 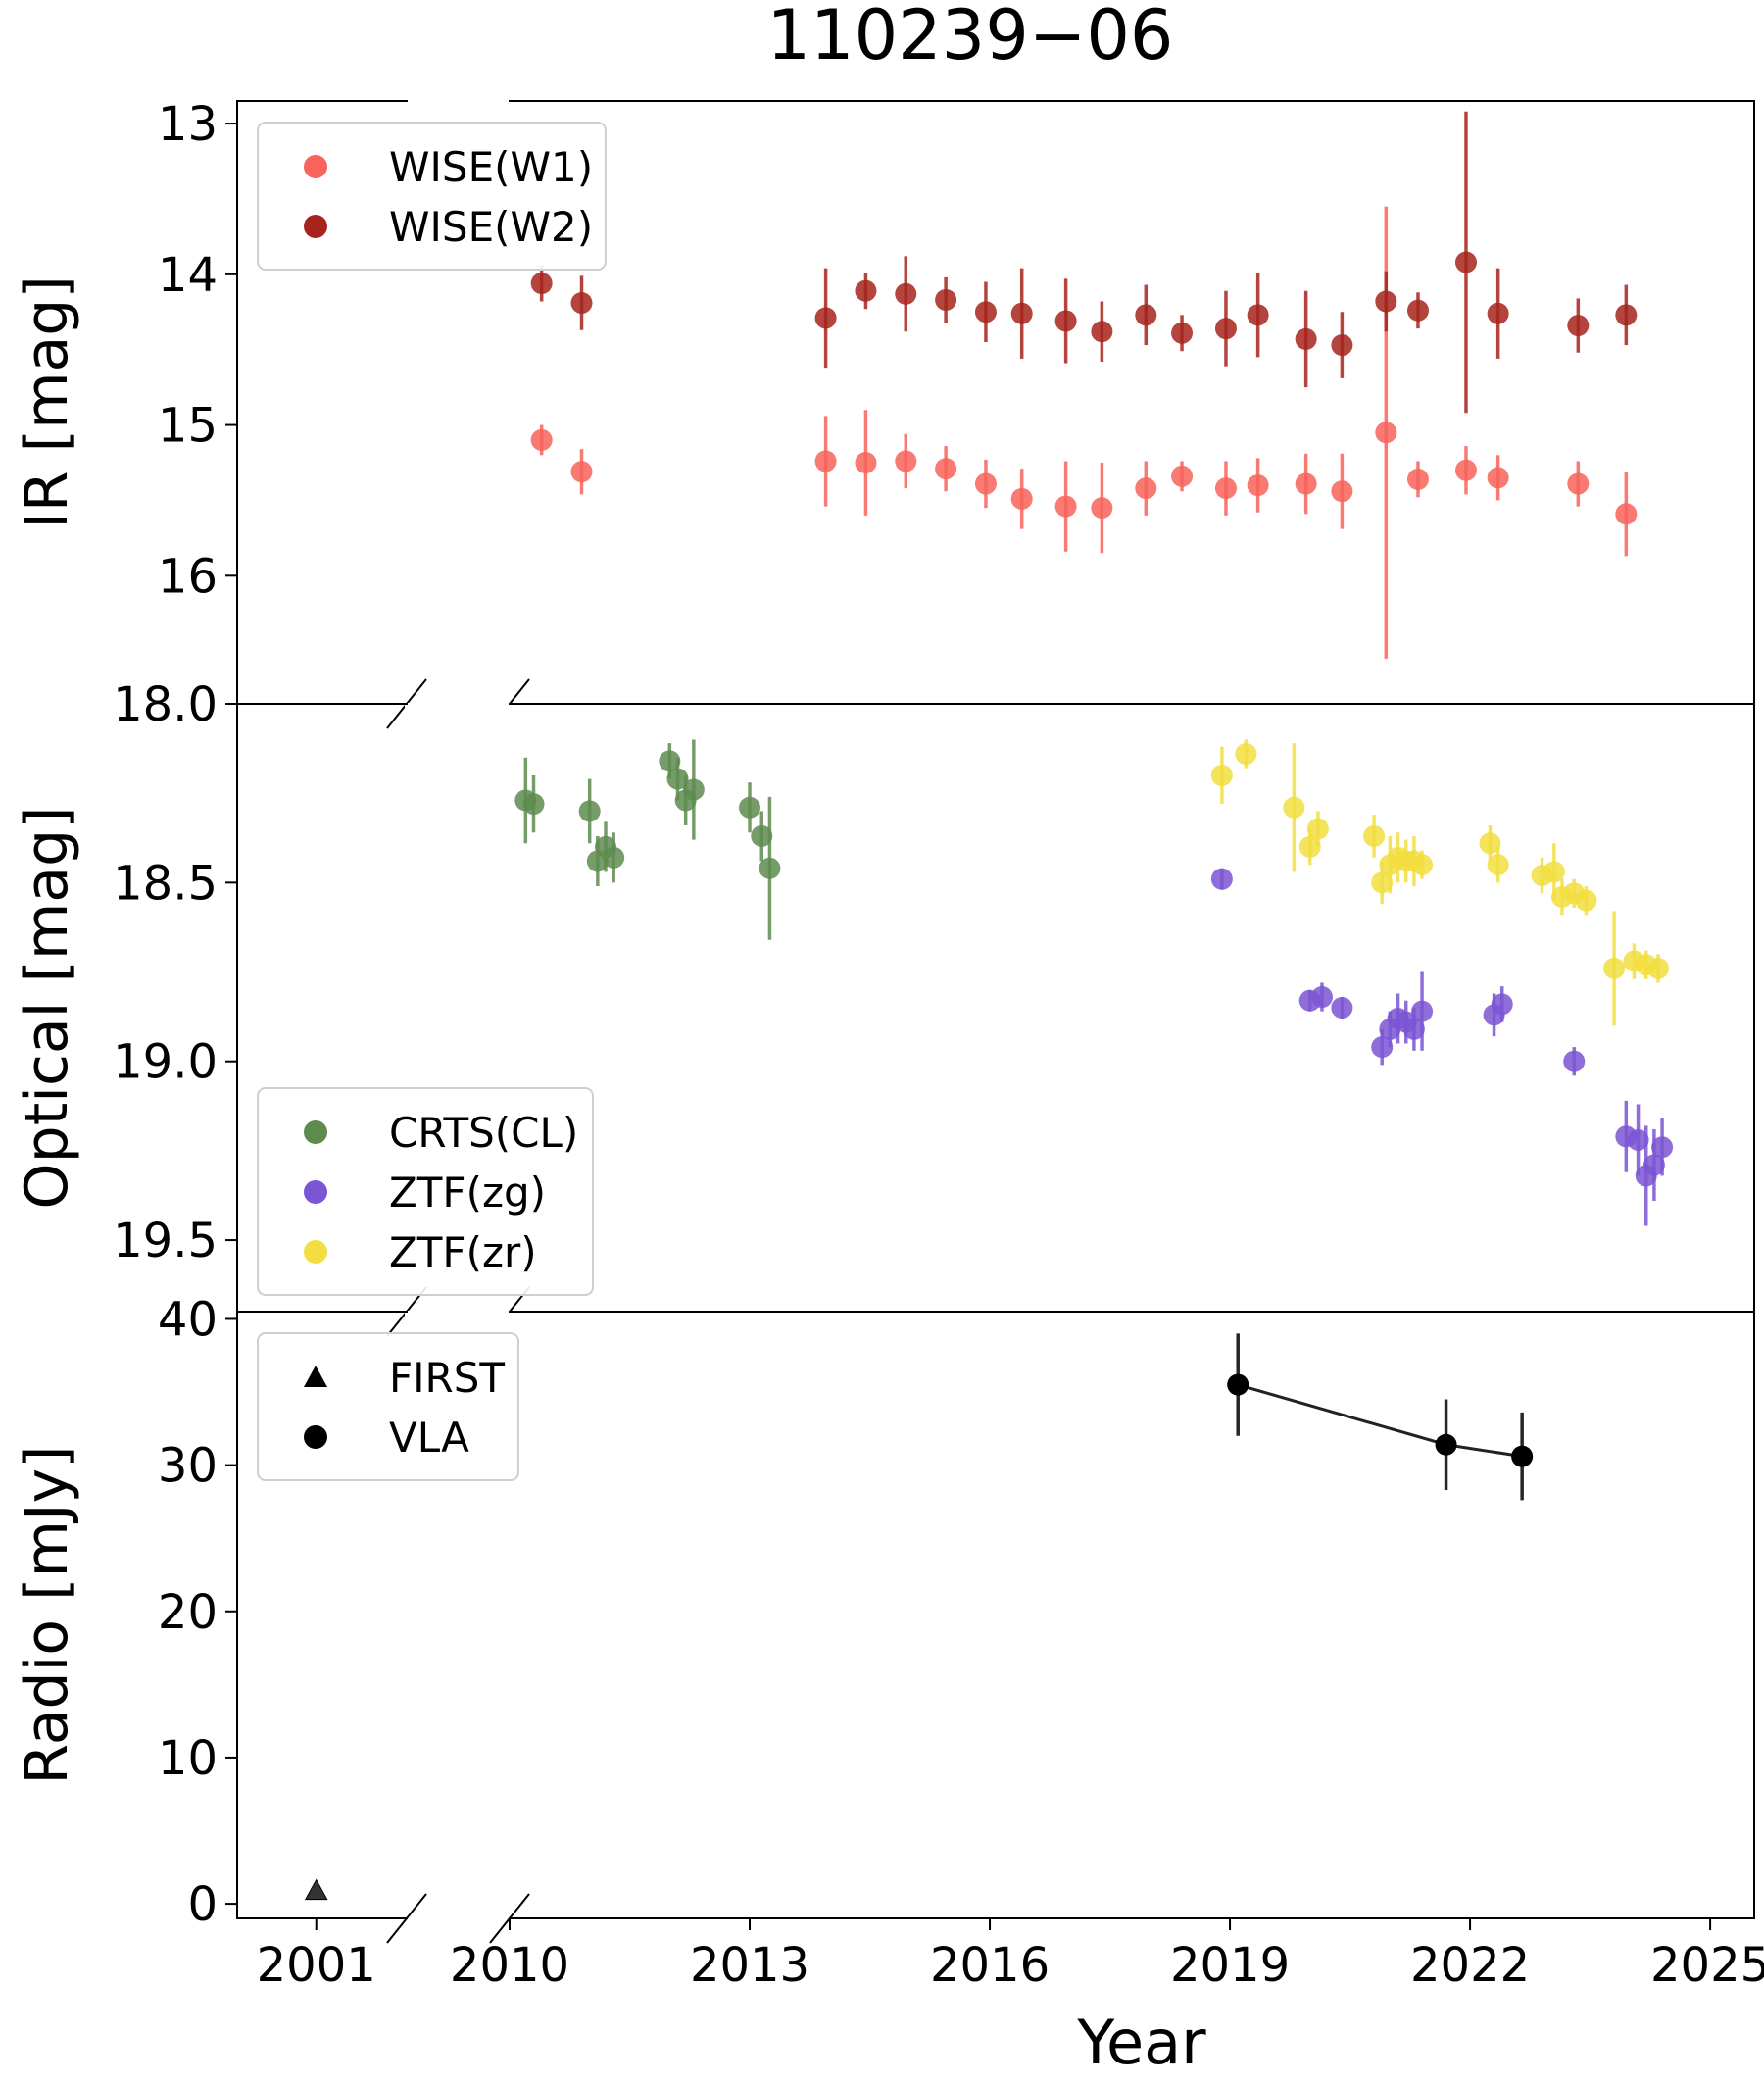 What do you see at coordinates (202, 1905) in the screenshot?
I see `y-tick-label: 0` at bounding box center [202, 1905].